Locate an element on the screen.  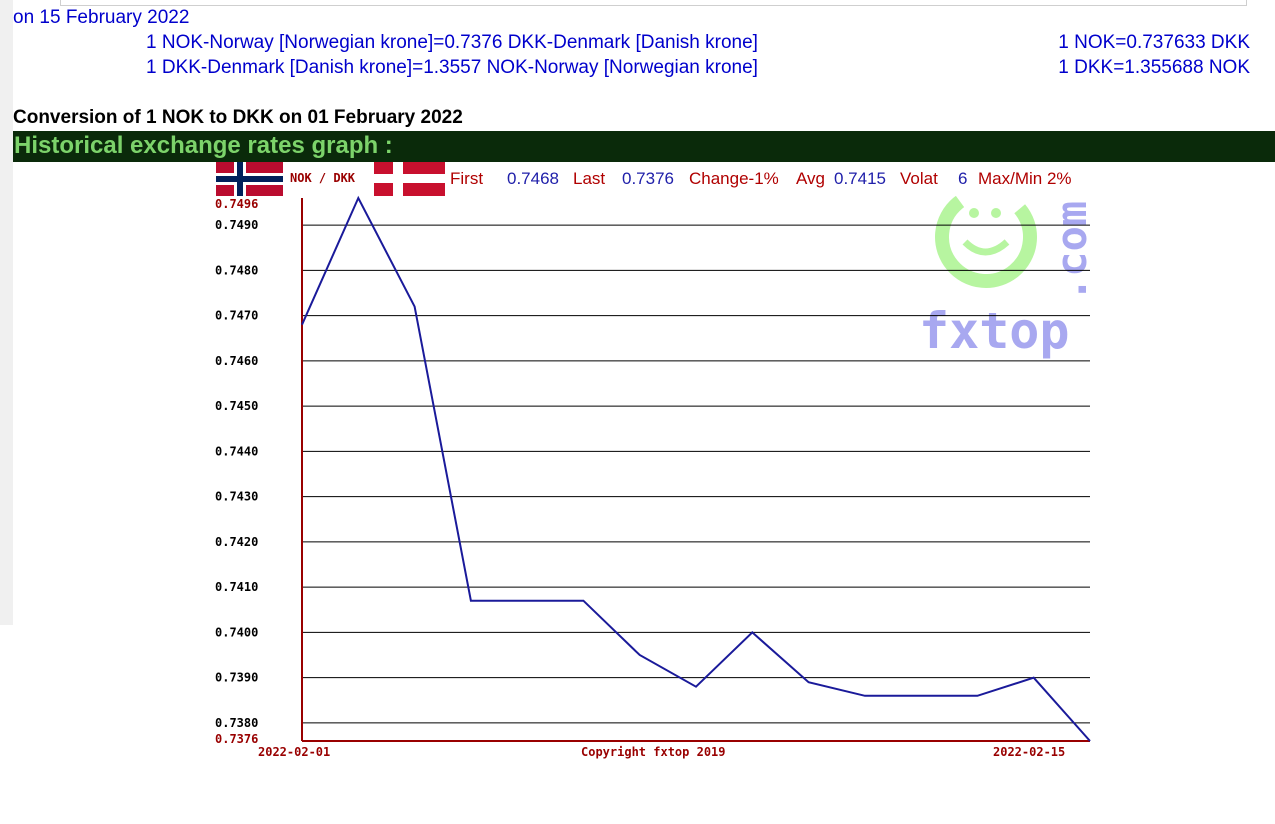
y-extreme-max: 0.7496 is located at coordinates (236, 204).